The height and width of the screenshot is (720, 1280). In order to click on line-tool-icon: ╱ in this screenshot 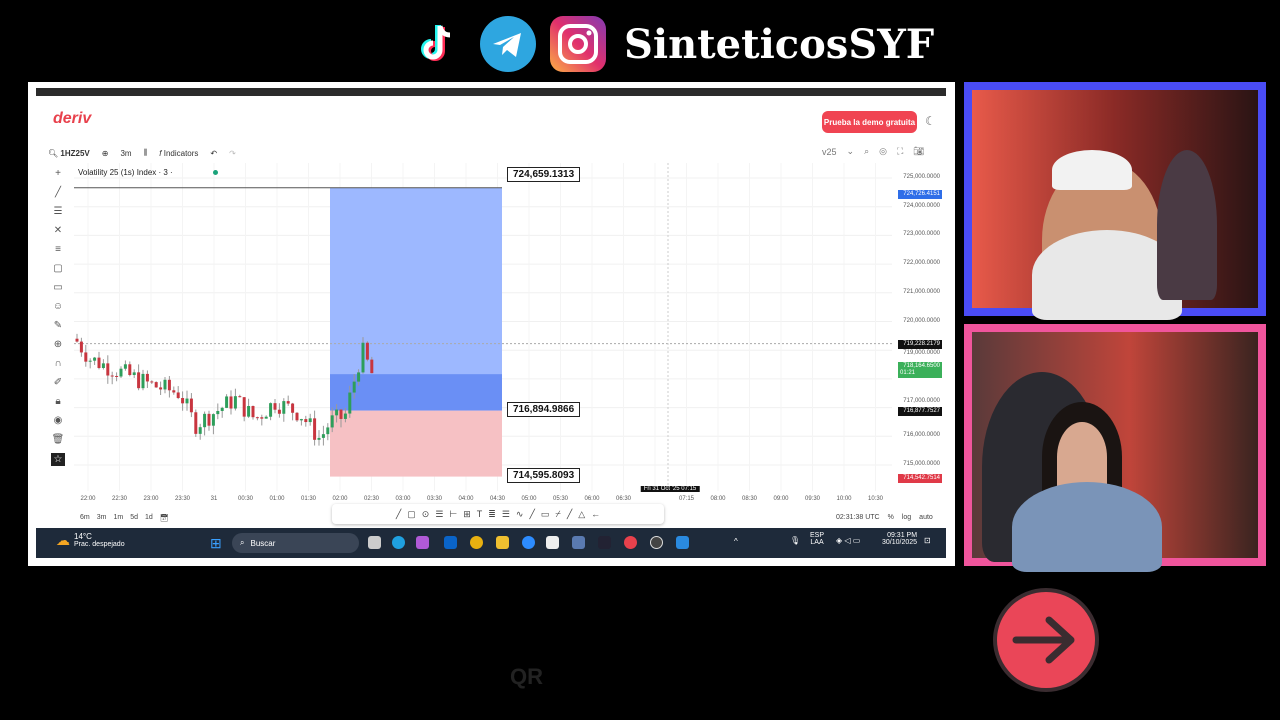, I will do `click(398, 513)`.